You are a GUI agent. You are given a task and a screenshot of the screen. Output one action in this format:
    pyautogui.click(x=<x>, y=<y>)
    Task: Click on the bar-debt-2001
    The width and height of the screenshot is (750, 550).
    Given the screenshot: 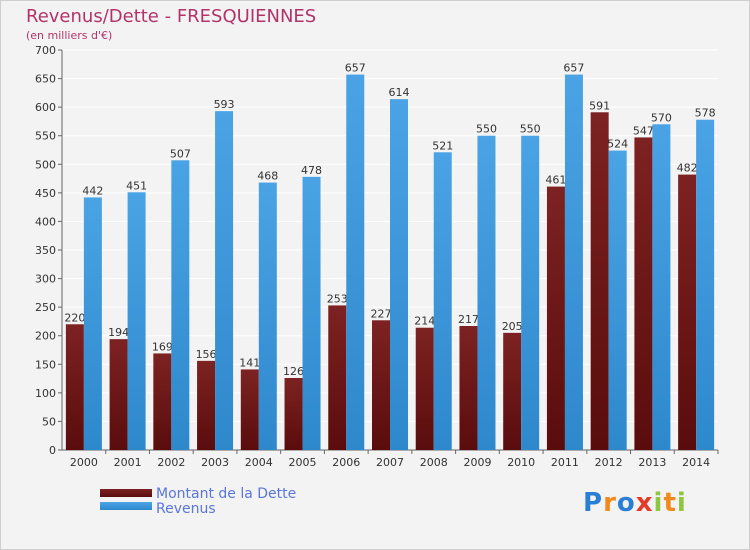 What is the action you would take?
    pyautogui.click(x=118, y=394)
    